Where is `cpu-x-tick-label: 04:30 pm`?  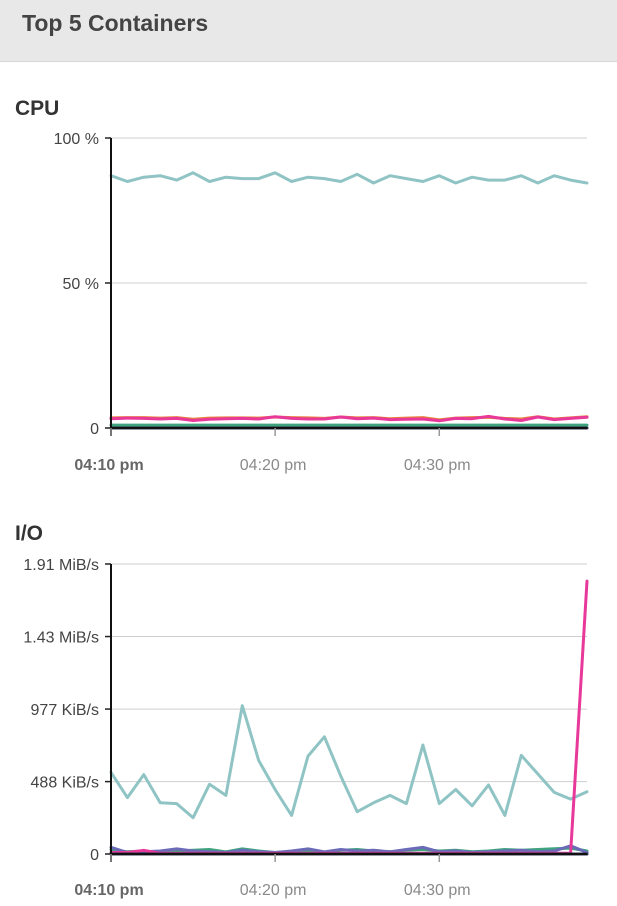
cpu-x-tick-label: 04:30 pm is located at coordinates (437, 465).